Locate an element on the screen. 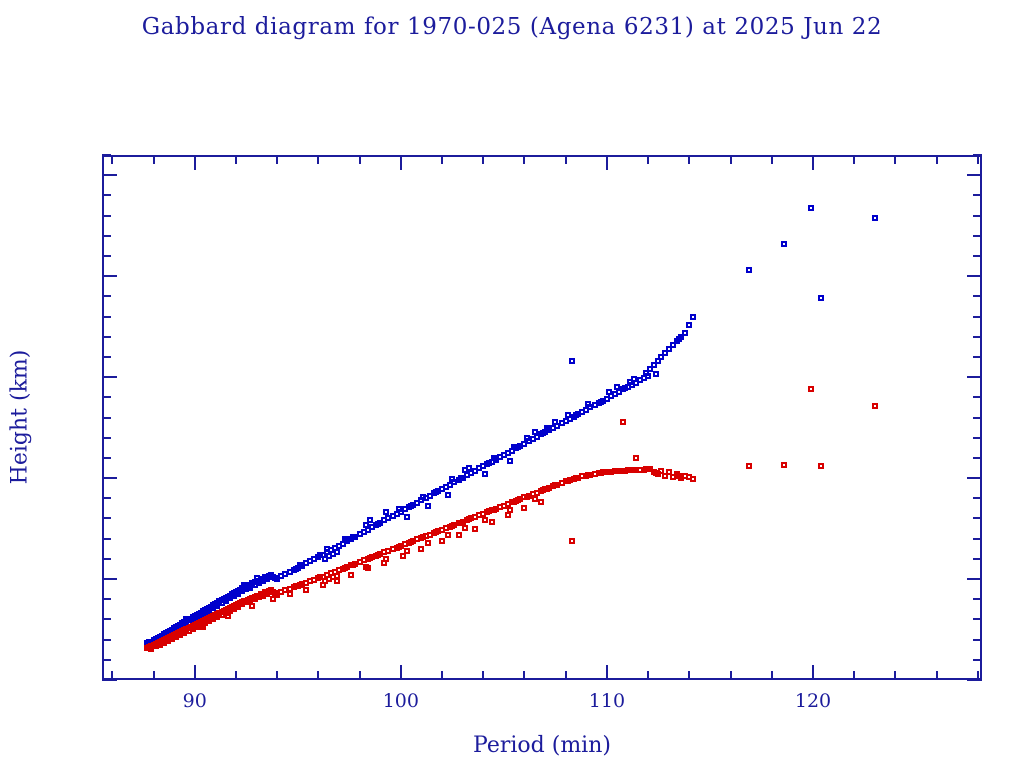 The image size is (1024, 768). y-axis-title: Height (km) is located at coordinates (20, 417).